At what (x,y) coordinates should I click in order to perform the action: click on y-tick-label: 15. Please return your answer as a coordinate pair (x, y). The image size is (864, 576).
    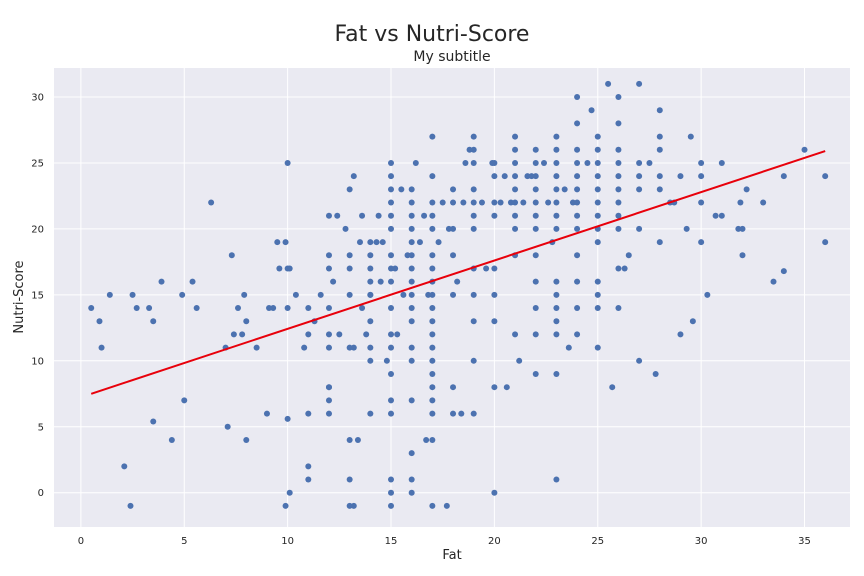
    Looking at the image, I should click on (37, 295).